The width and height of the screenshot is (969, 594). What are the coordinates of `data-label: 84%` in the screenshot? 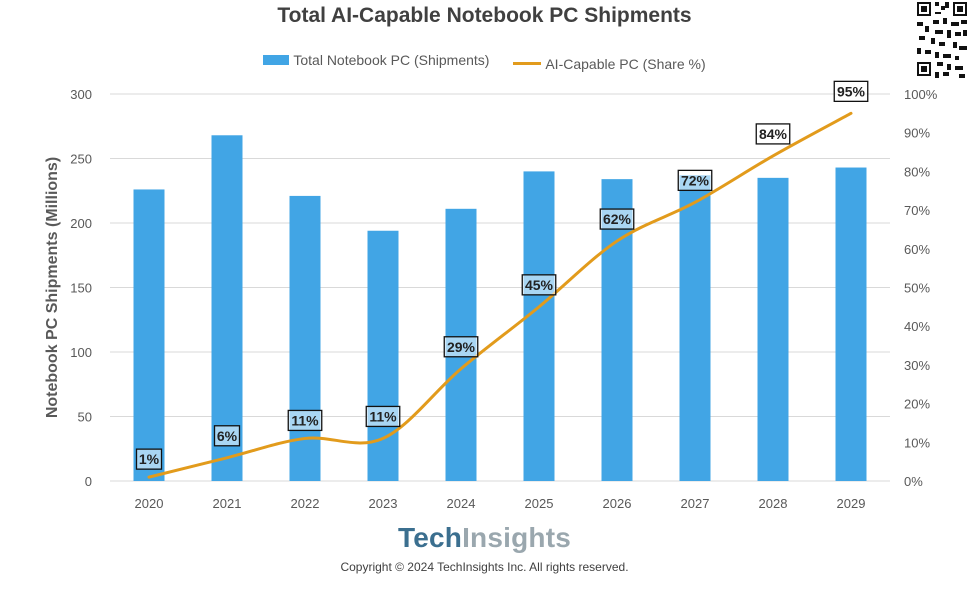 It's located at (773, 134).